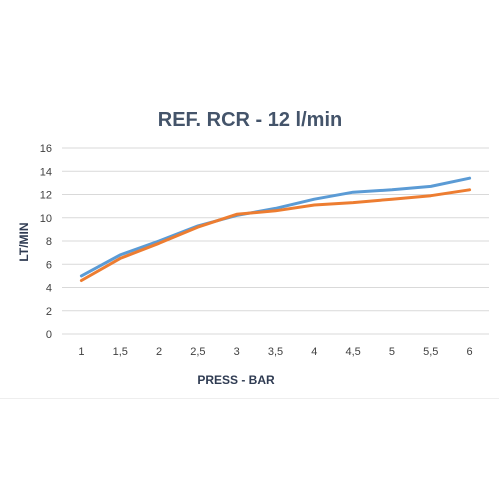 Image resolution: width=499 pixels, height=499 pixels. I want to click on y-axis-label: LT/MIN, so click(24, 241).